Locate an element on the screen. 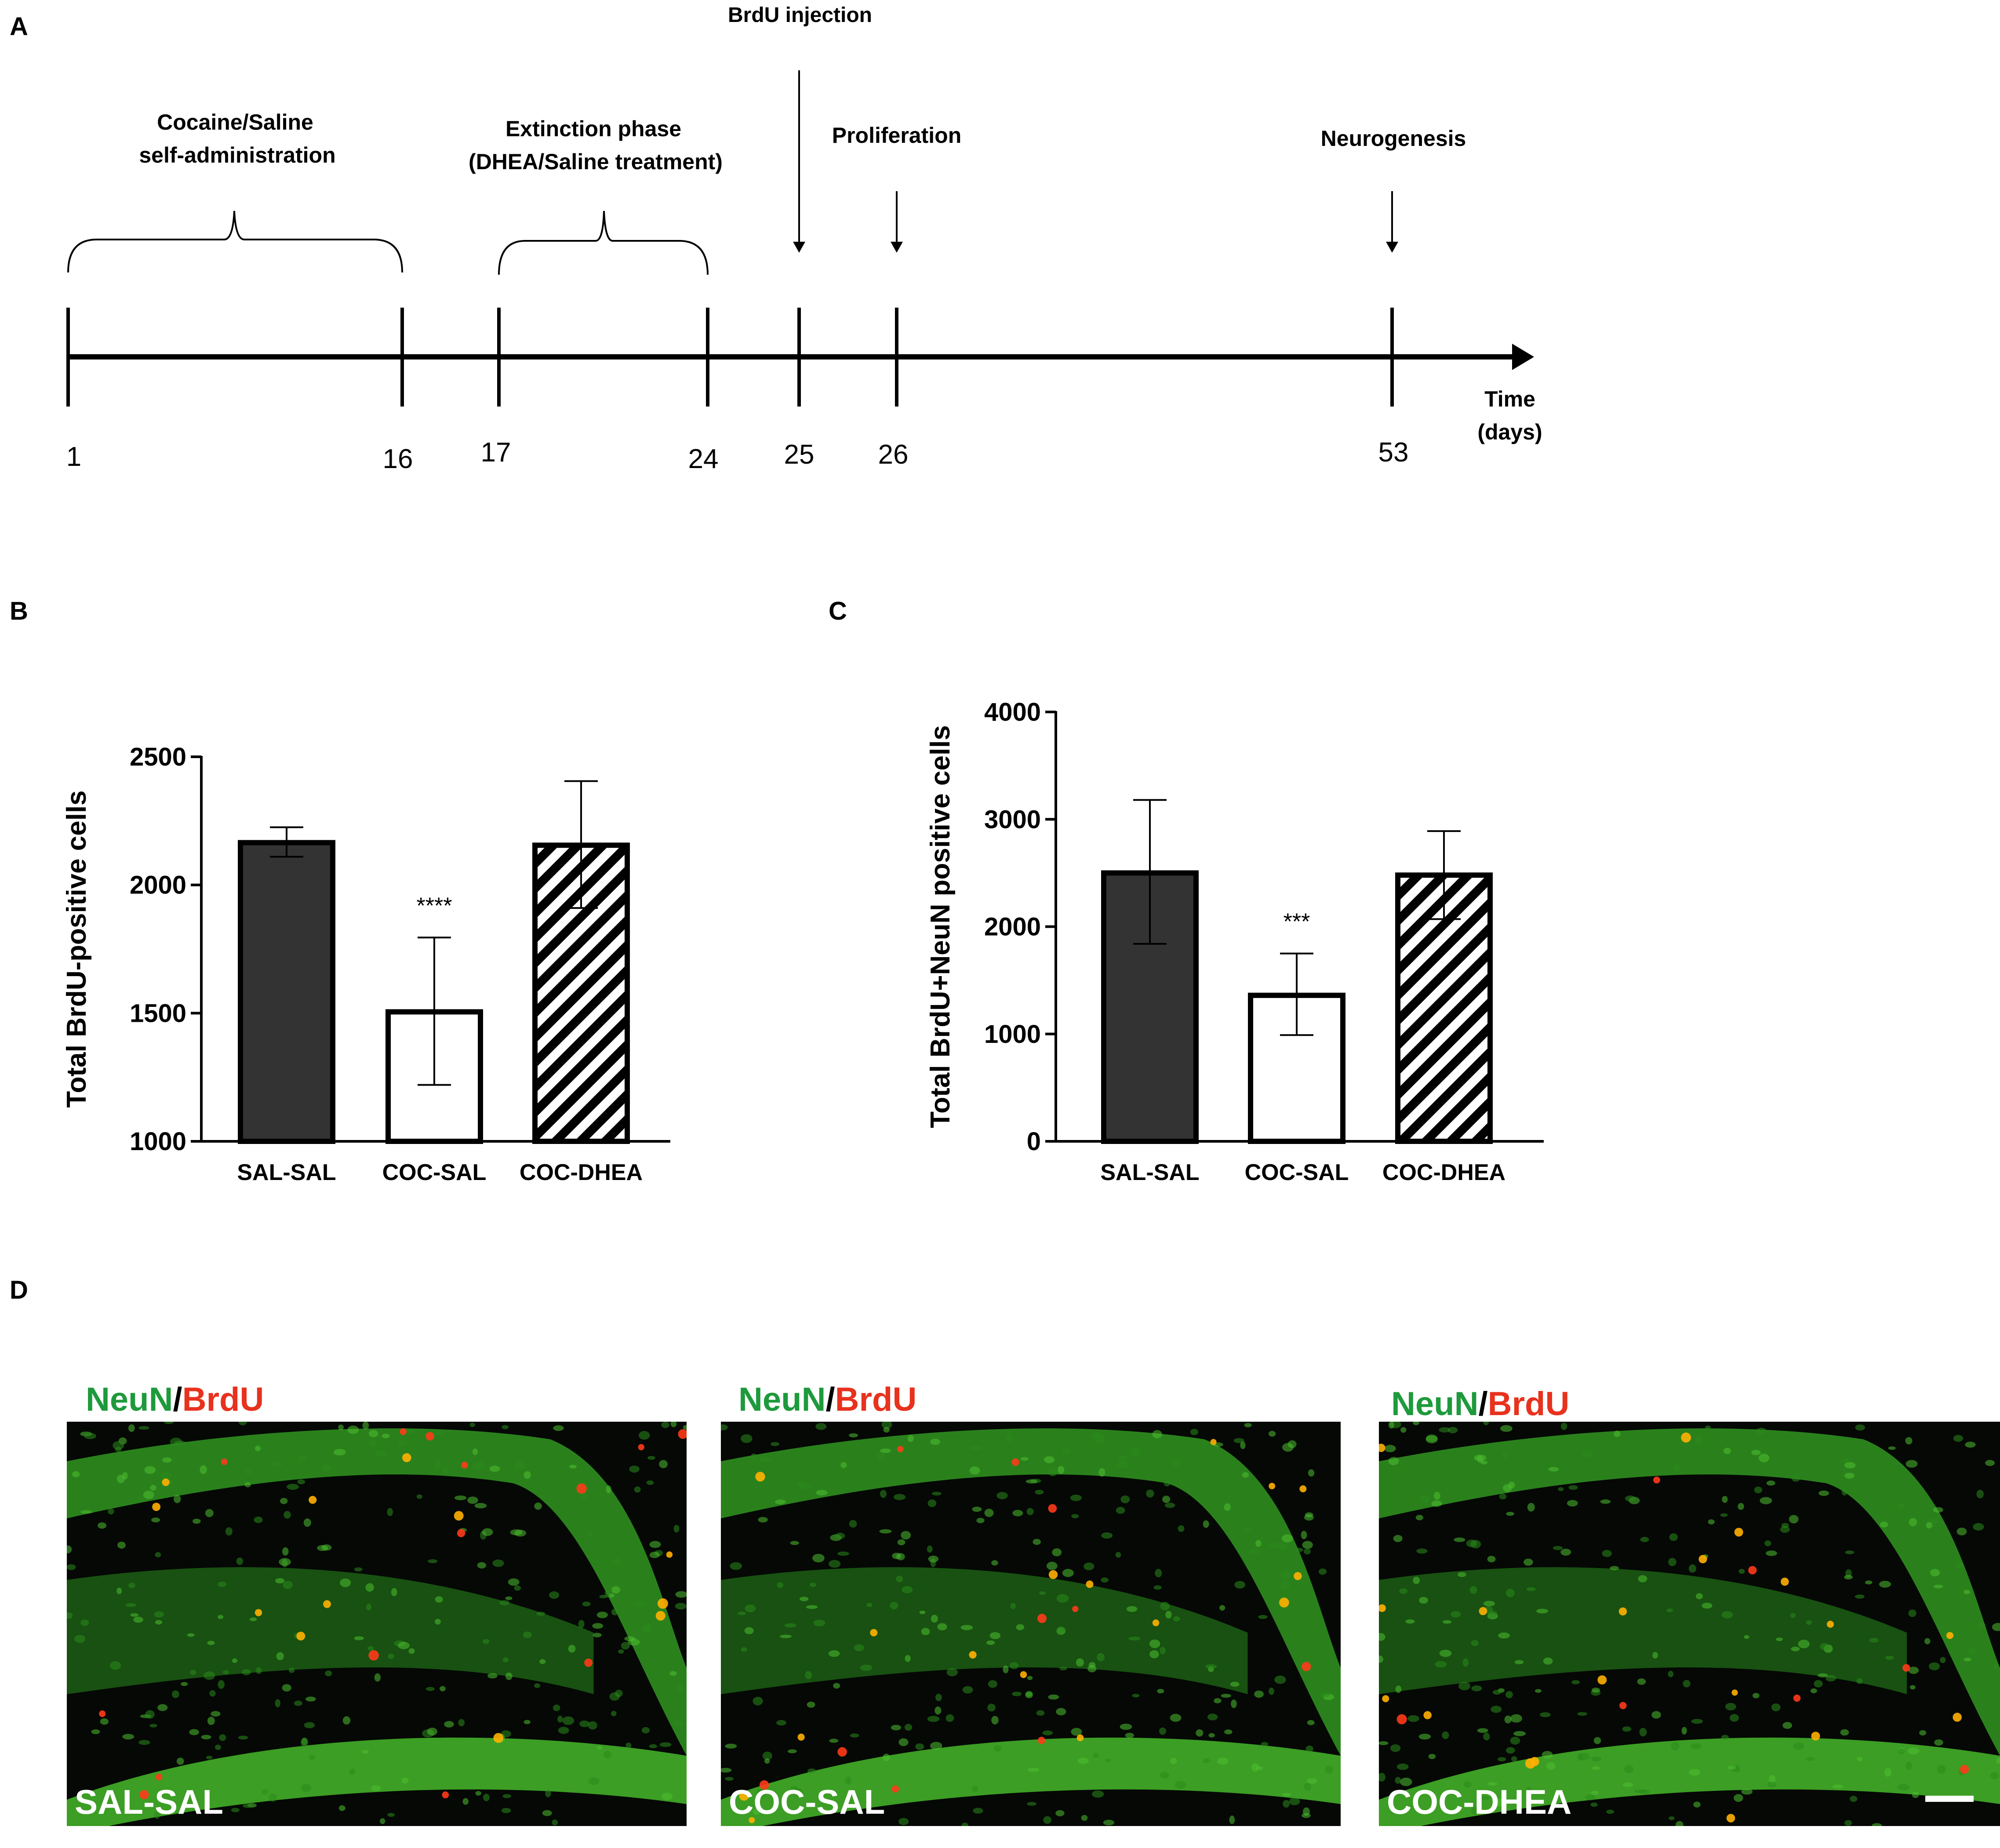 This screenshot has width=2000, height=1848. panel-label-a: A is located at coordinates (19, 26).